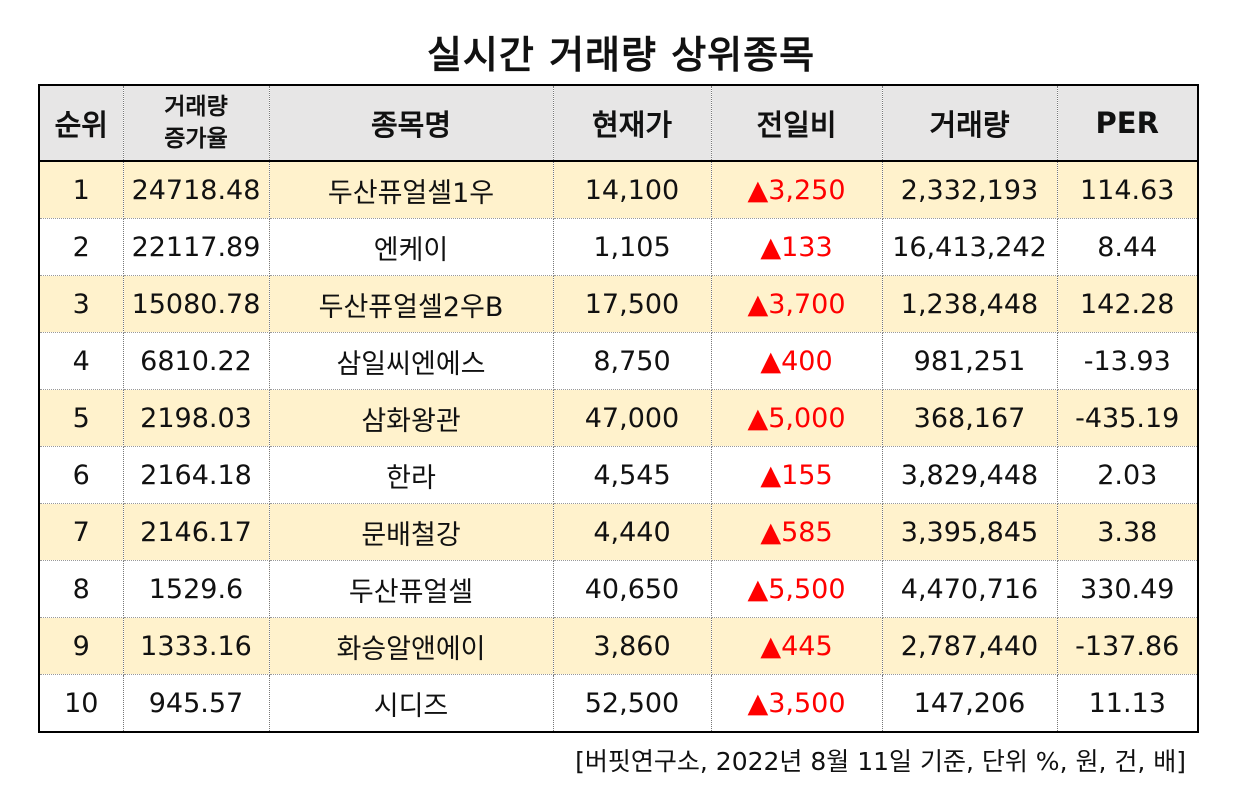 The image size is (1242, 800). What do you see at coordinates (796, 532) in the screenshot?
I see `cell-change: ▲585` at bounding box center [796, 532].